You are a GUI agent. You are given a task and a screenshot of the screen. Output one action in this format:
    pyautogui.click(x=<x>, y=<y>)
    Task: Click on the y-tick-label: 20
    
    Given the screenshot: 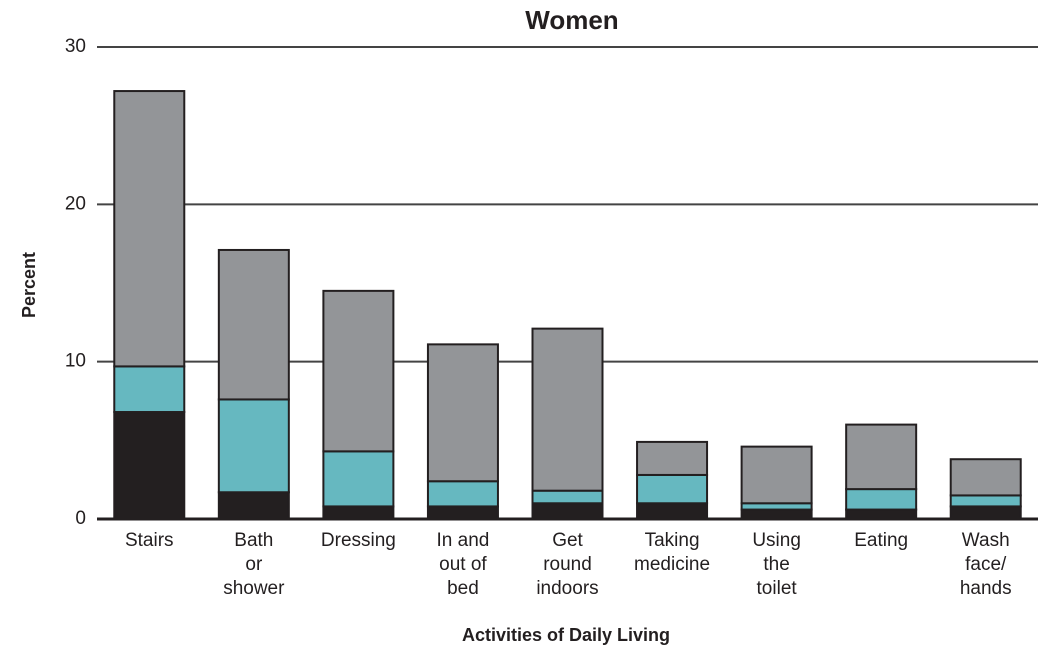 What is the action you would take?
    pyautogui.click(x=75, y=203)
    